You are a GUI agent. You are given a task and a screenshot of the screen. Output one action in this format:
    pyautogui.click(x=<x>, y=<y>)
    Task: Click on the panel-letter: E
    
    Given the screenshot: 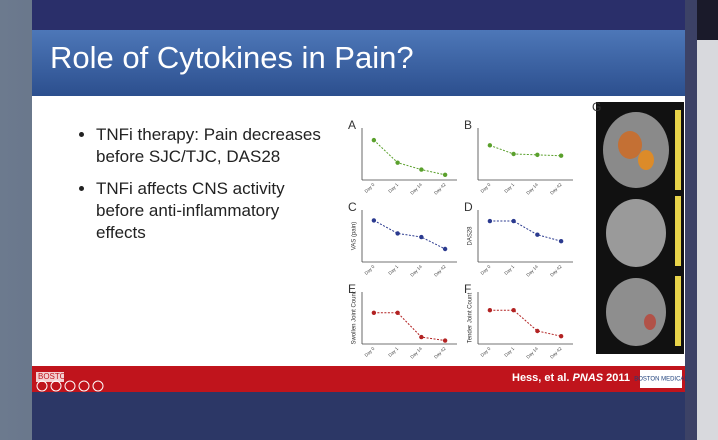 What is the action you would take?
    pyautogui.click(x=352, y=289)
    